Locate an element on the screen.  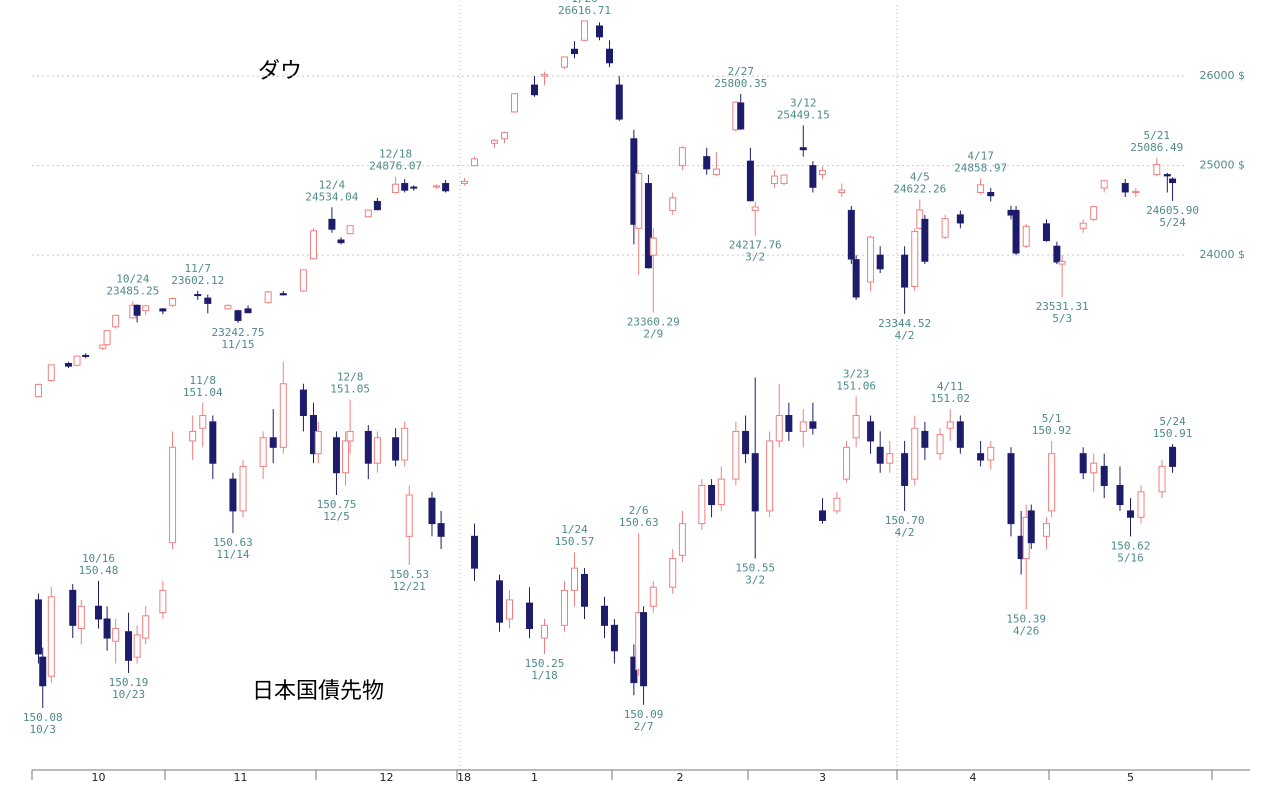
annotation-date: 4/17 is located at coordinates (980, 155).